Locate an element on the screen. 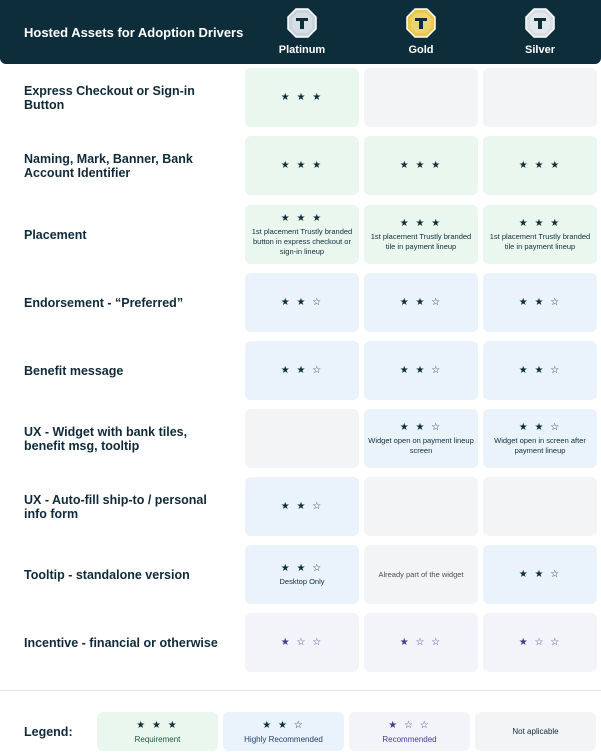 The width and height of the screenshot is (601, 756). divider is located at coordinates (300, 690).